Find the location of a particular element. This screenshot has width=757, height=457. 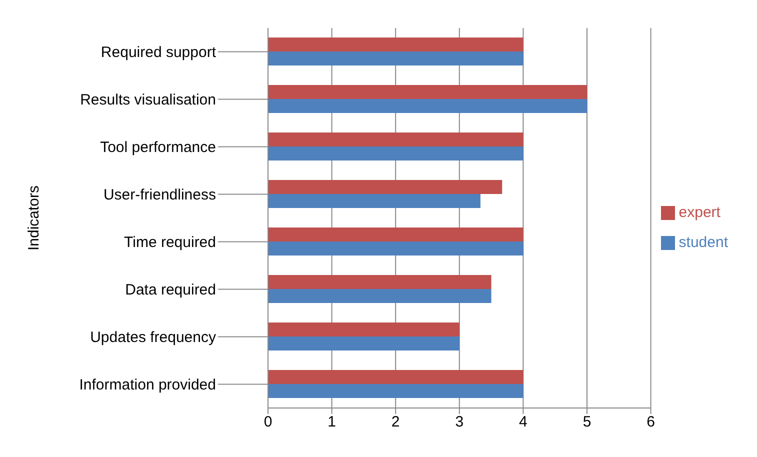

x-tick-label: 5 is located at coordinates (587, 422).